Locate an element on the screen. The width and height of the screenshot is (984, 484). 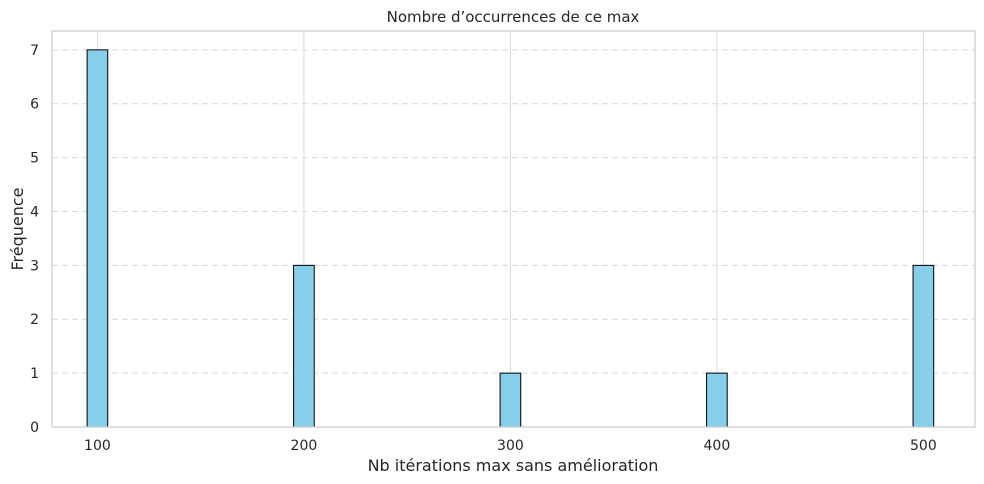
y-tick-label: 4 is located at coordinates (34, 212).